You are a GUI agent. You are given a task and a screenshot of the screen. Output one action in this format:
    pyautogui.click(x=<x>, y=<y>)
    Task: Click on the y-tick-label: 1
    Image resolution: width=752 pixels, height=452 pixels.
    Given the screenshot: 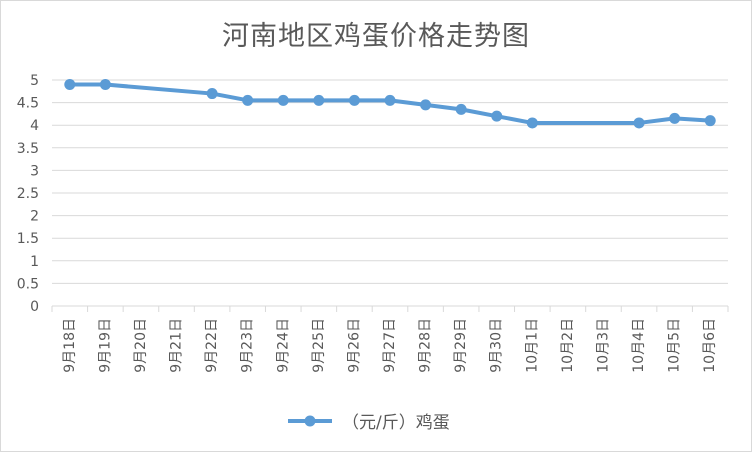 What is the action you would take?
    pyautogui.click(x=34, y=262)
    